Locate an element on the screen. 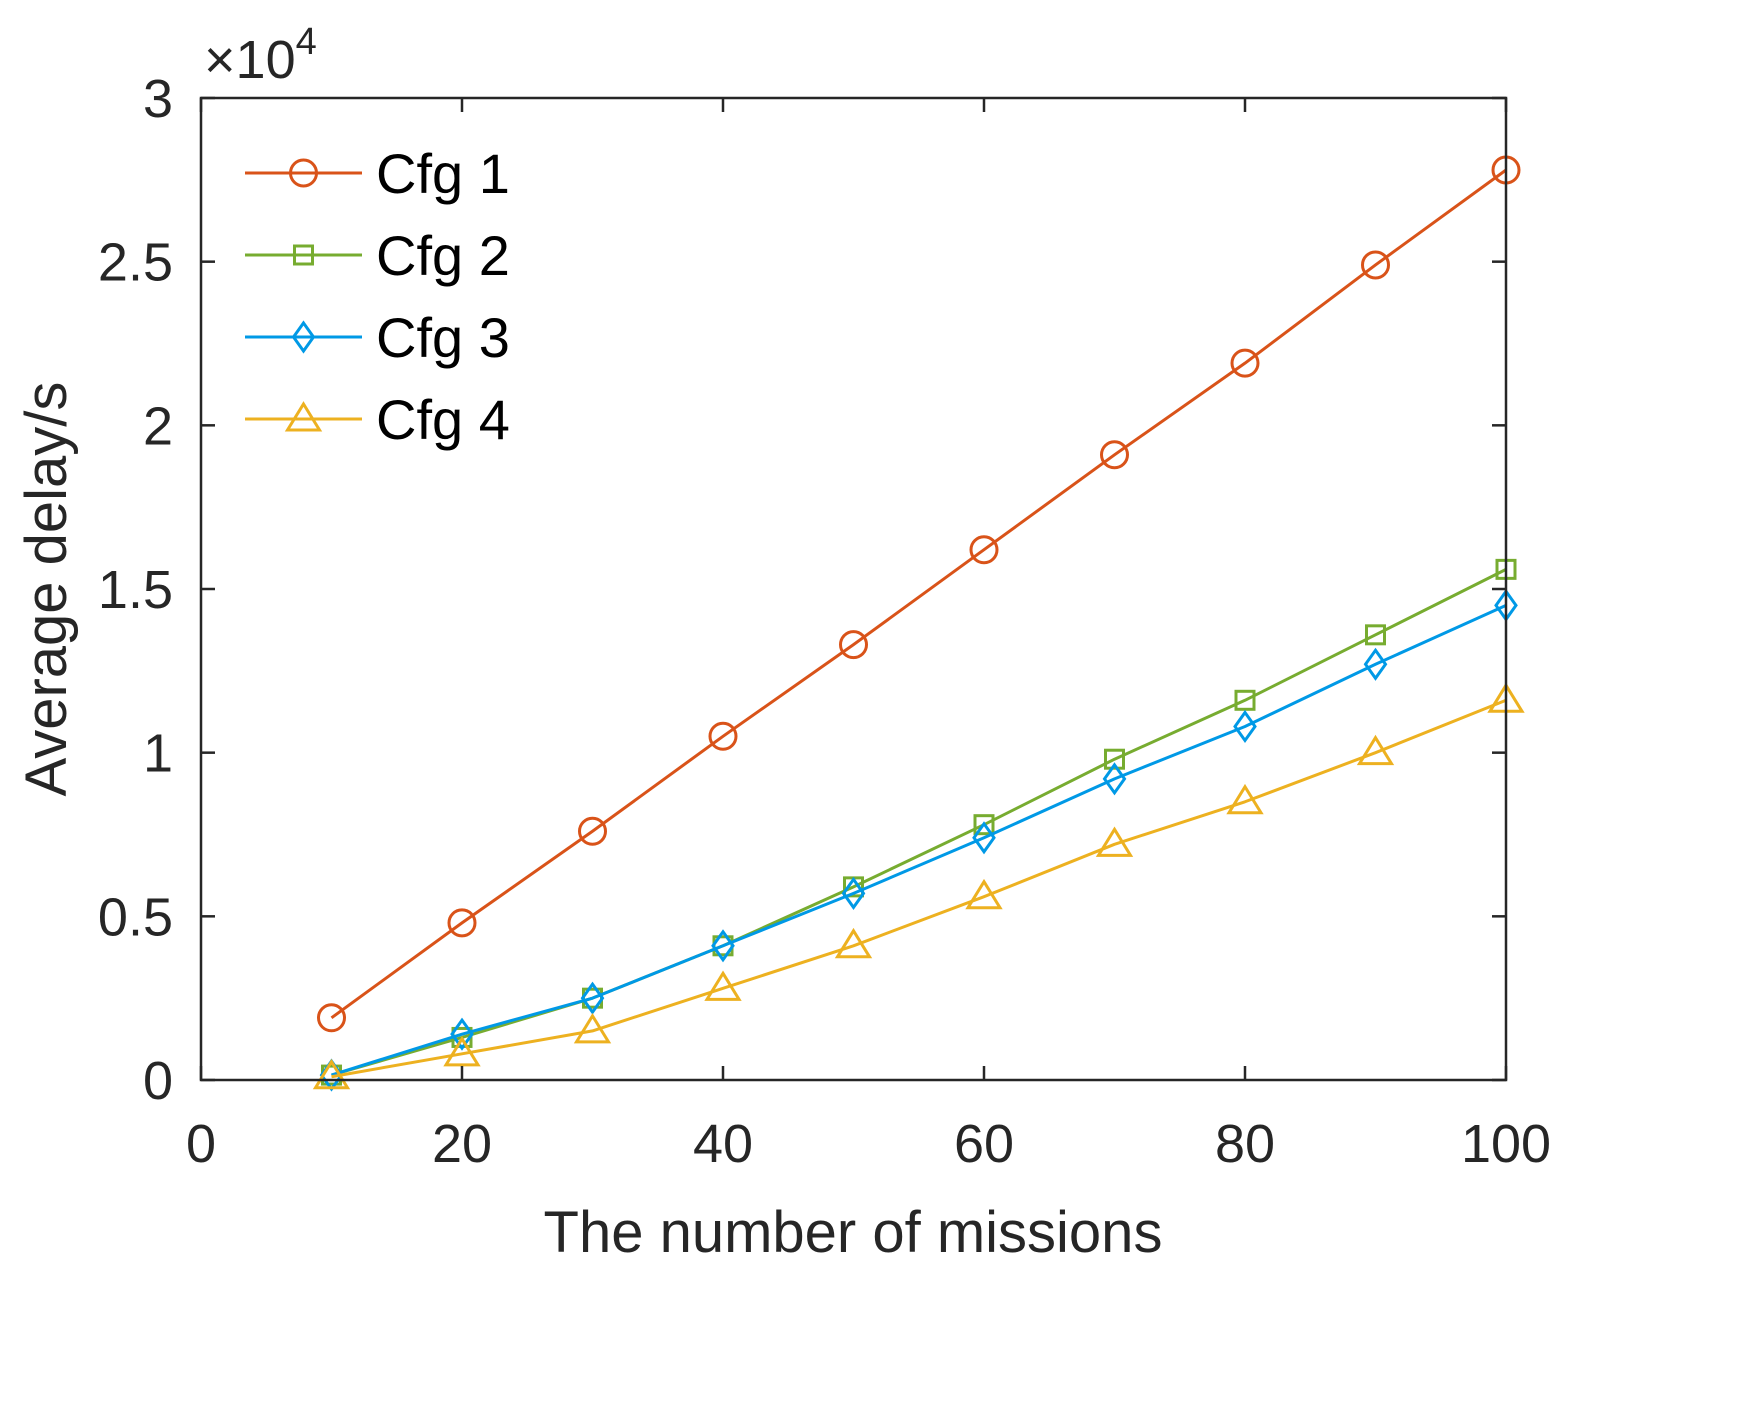 This screenshot has width=1753, height=1423. legend: Cfg 1 Cfg 2 Cfg 3 Cfg 4 is located at coordinates (377, 296).